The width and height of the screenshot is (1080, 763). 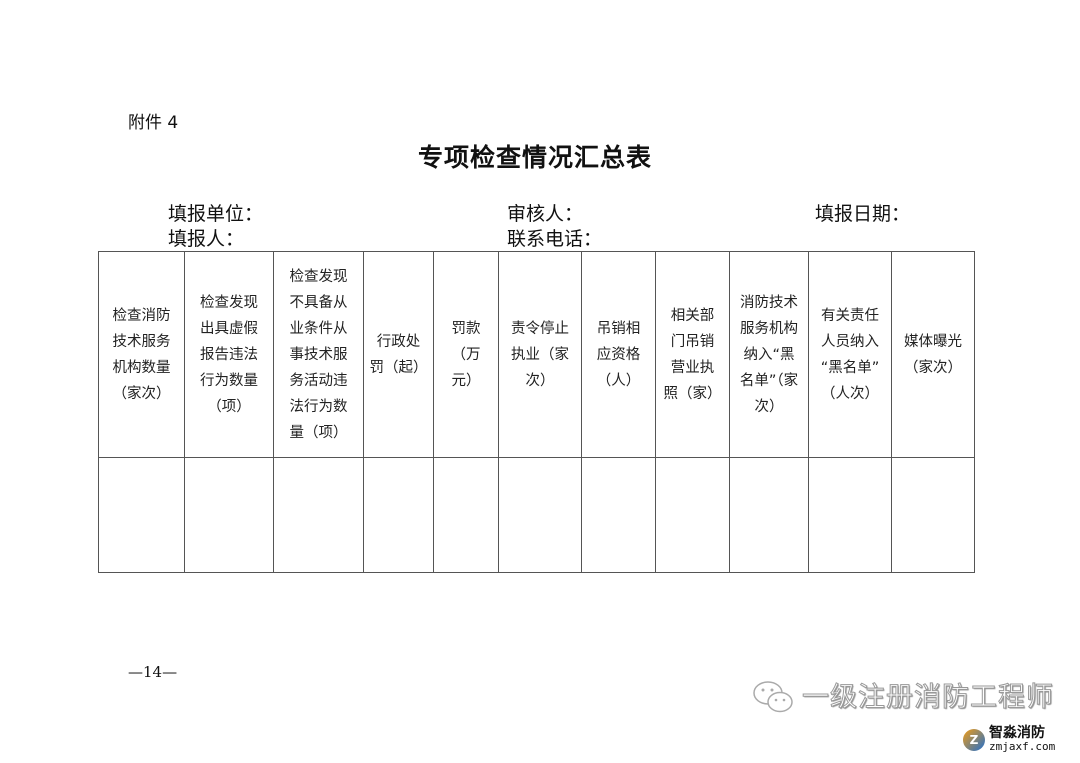 What do you see at coordinates (318, 354) in the screenshot?
I see `header-cell: 检查发现 不具备从 业条件从 事技术服 务活动违 法行为数 量（项）` at bounding box center [318, 354].